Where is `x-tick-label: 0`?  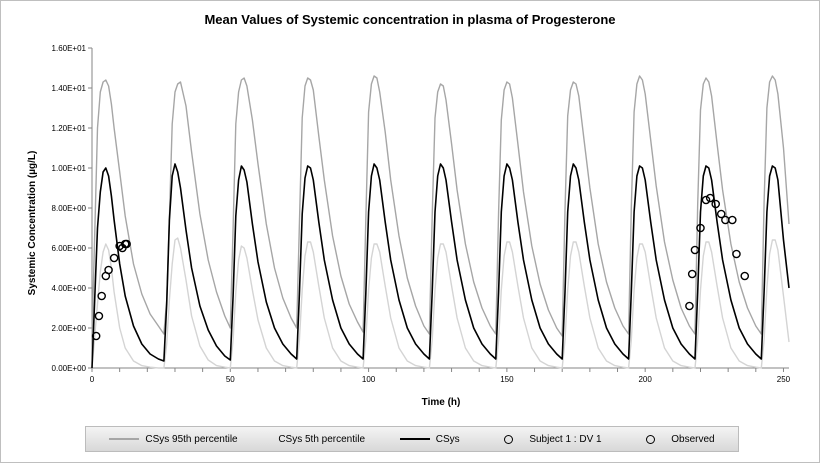 x-tick-label: 0 is located at coordinates (92, 379).